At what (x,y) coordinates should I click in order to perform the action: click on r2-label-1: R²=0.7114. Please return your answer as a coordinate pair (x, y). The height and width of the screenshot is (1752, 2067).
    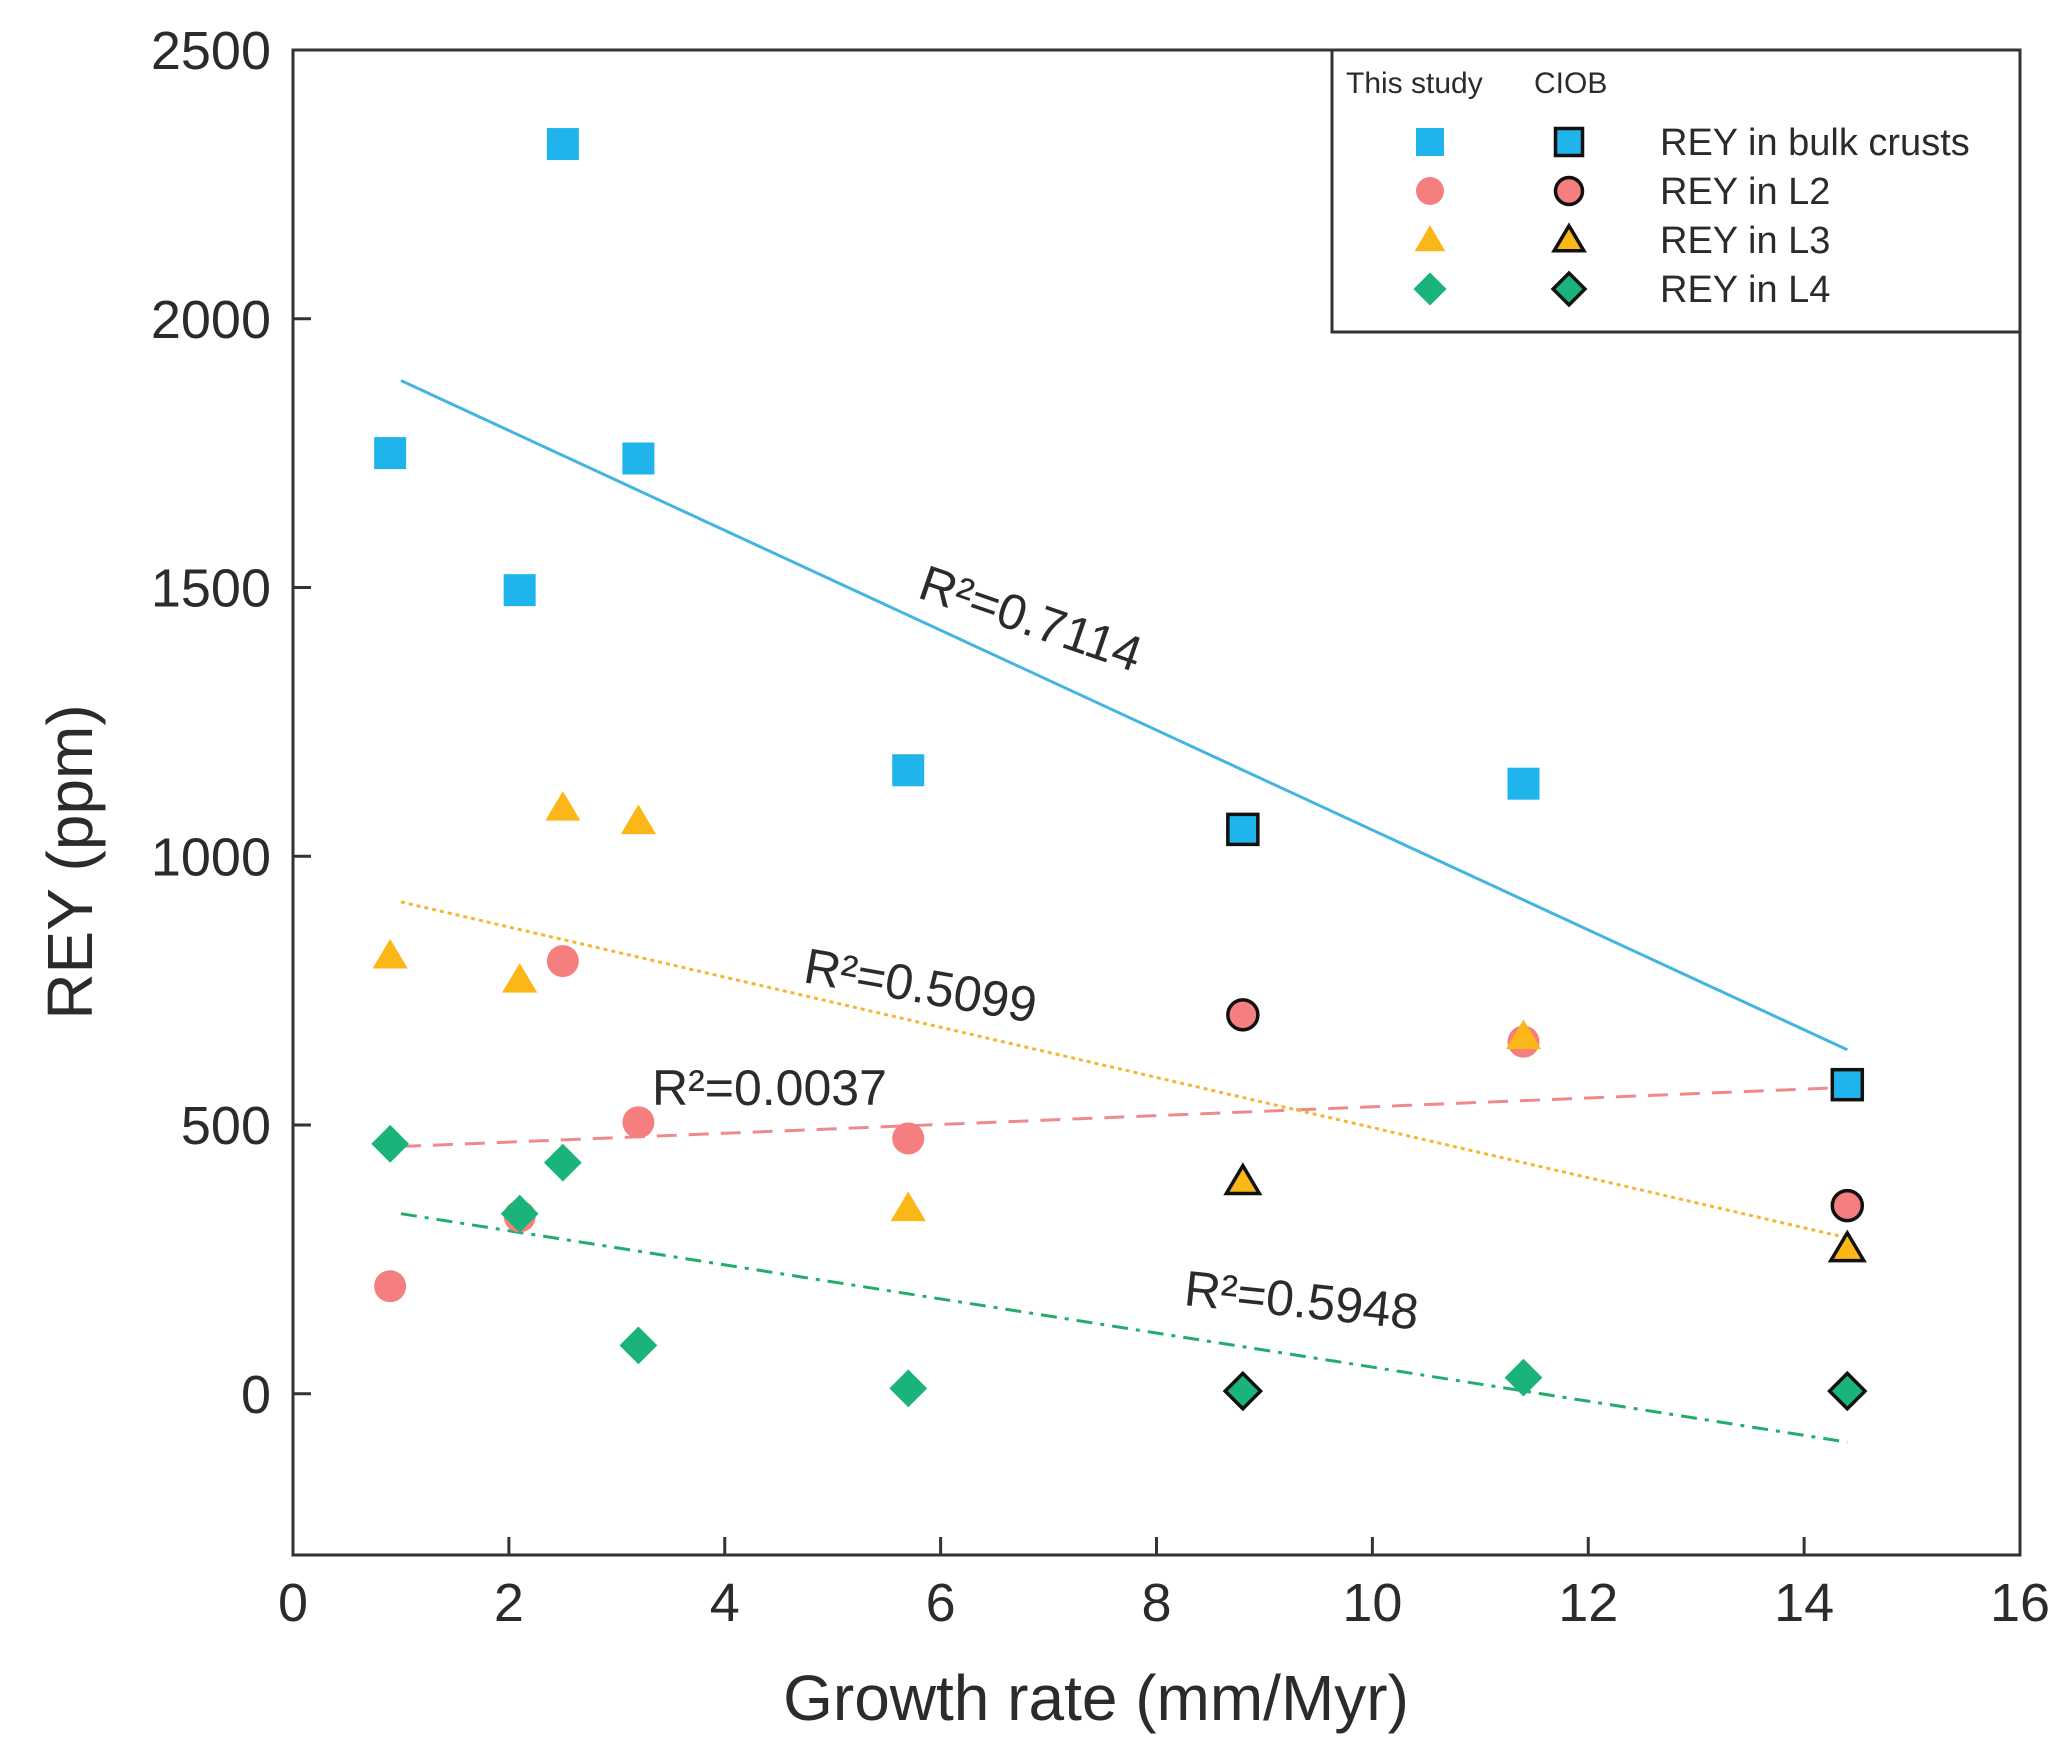
    Looking at the image, I should click on (1030, 618).